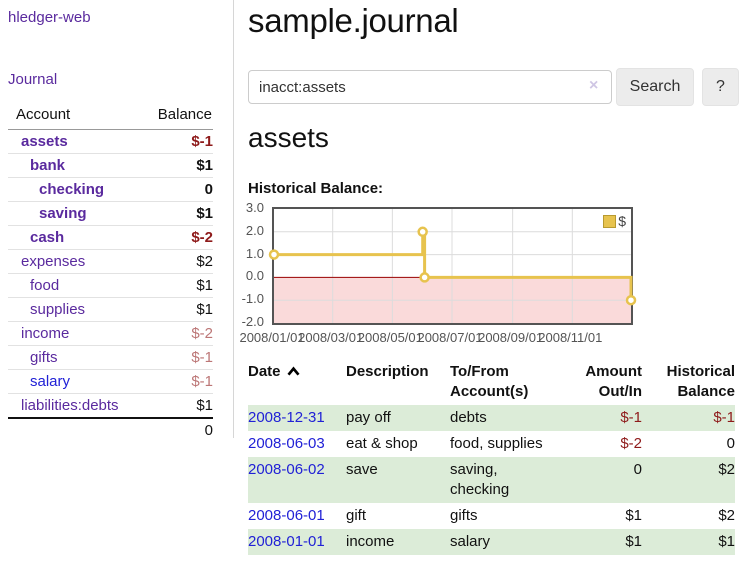 The width and height of the screenshot is (742, 582). I want to click on chart-legend: $, so click(614, 221).